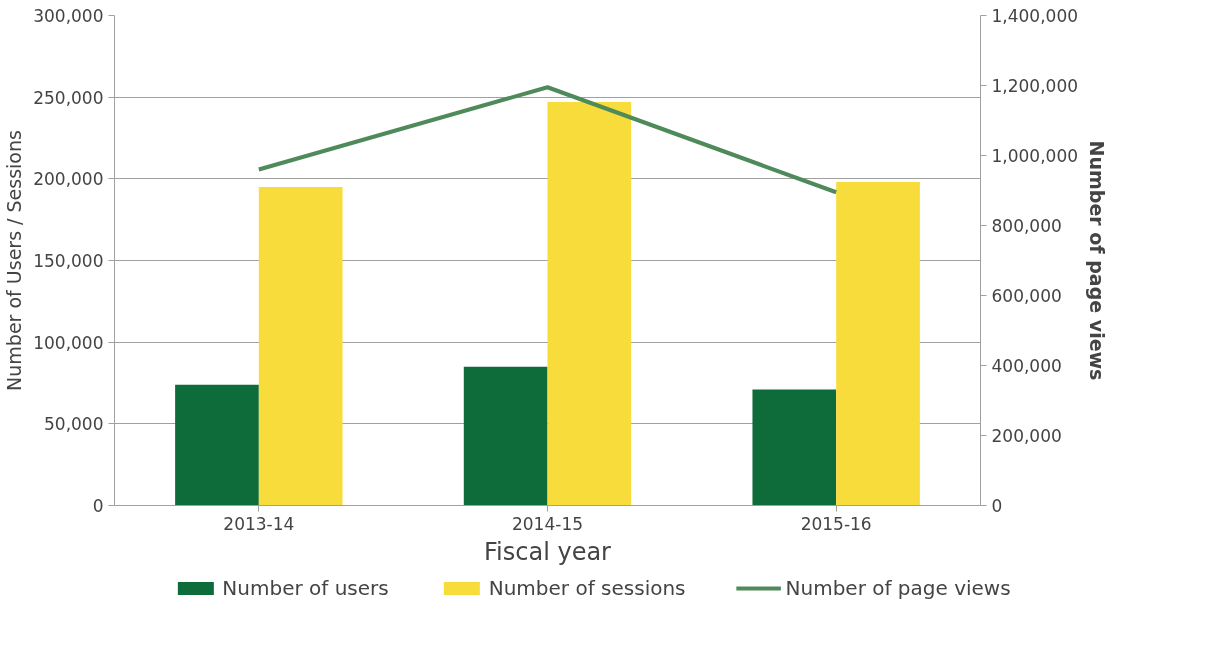 Image resolution: width=1218 pixels, height=669 pixels. Describe the element at coordinates (1026, 366) in the screenshot. I see `y2-tick-label: 400,000` at that location.